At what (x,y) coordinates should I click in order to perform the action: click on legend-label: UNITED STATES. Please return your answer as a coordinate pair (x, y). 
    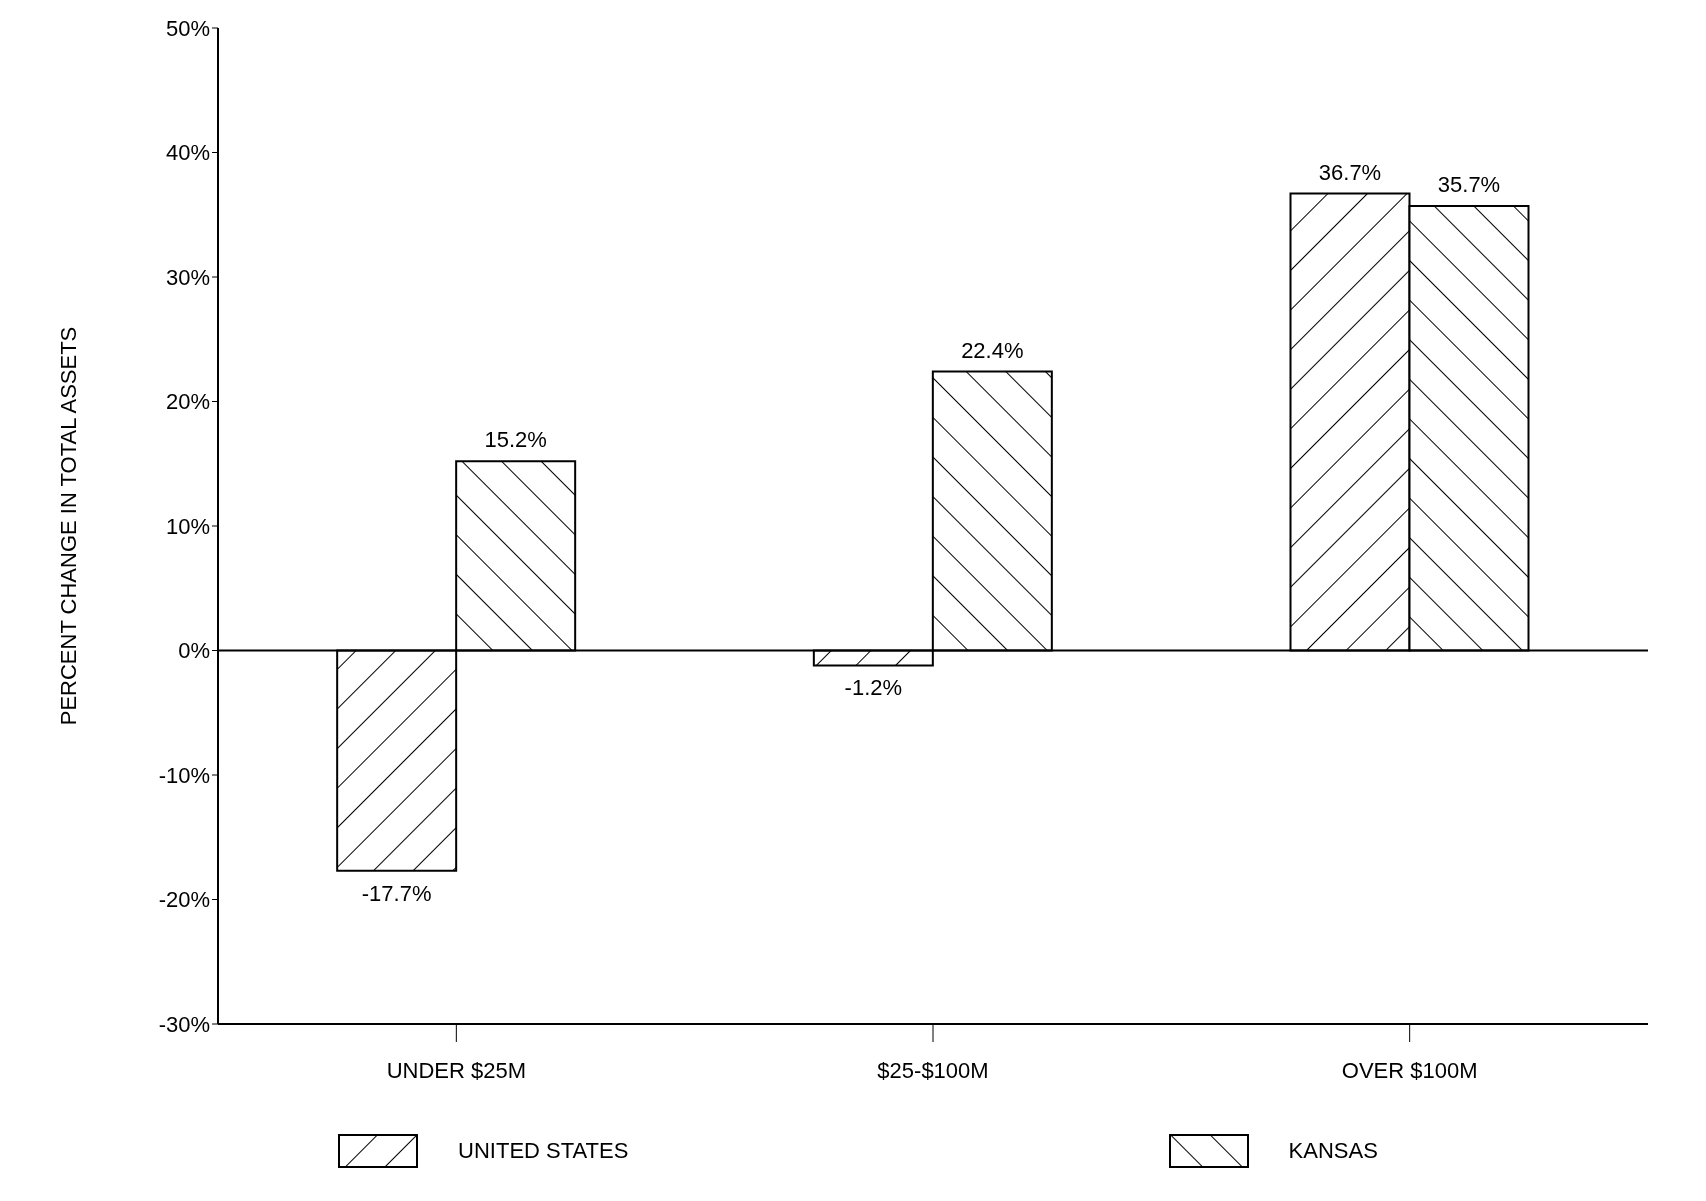
    Looking at the image, I should click on (543, 1151).